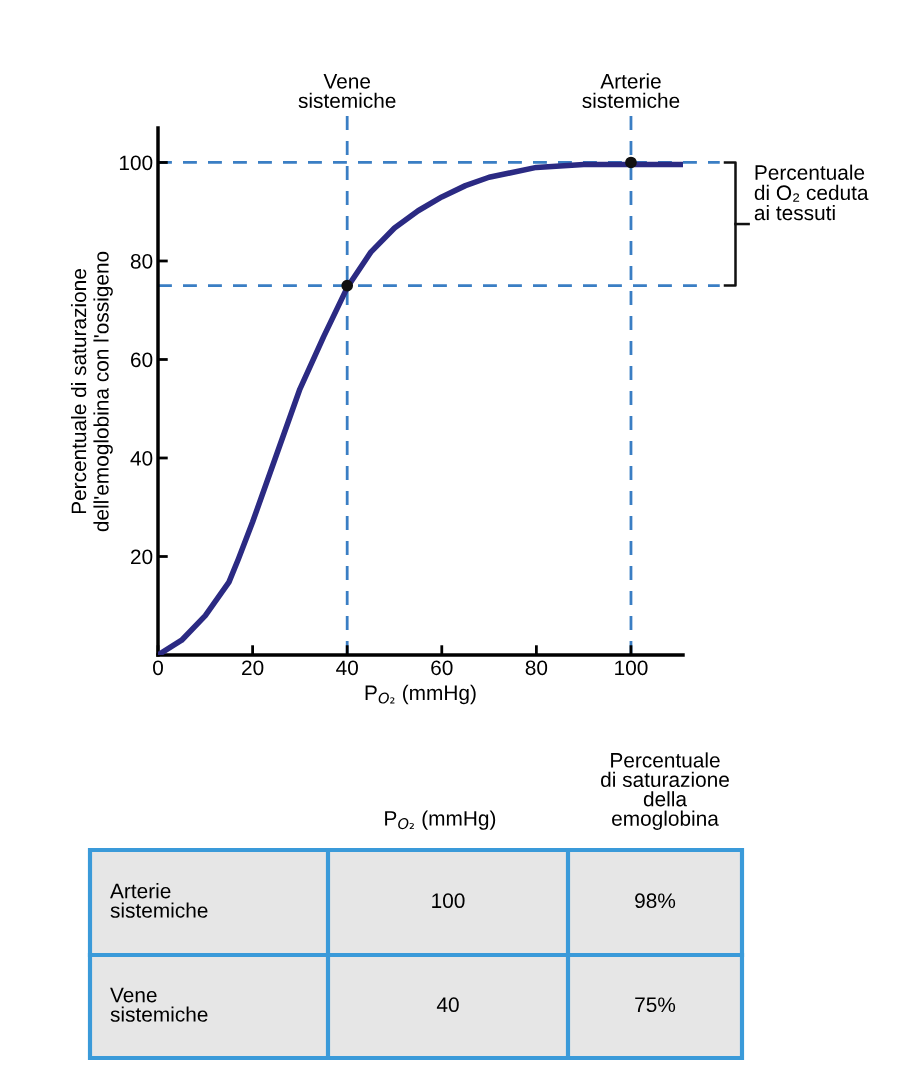 This screenshot has height=1082, width=923. Describe the element at coordinates (655, 901) in the screenshot. I see `text: 98%` at that location.